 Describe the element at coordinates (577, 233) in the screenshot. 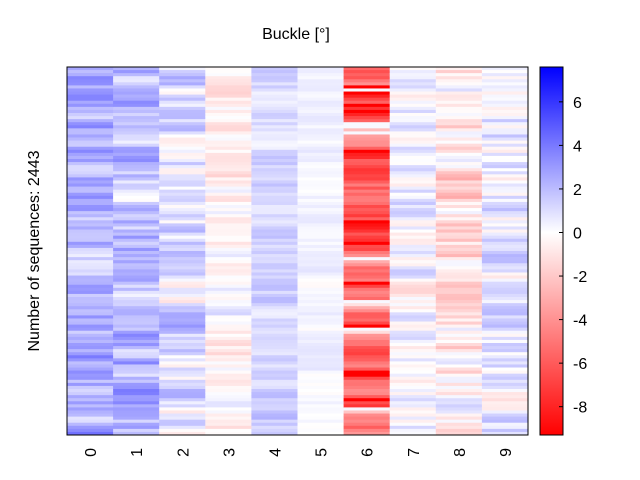

I see `colorbar-tick-label: 0` at that location.